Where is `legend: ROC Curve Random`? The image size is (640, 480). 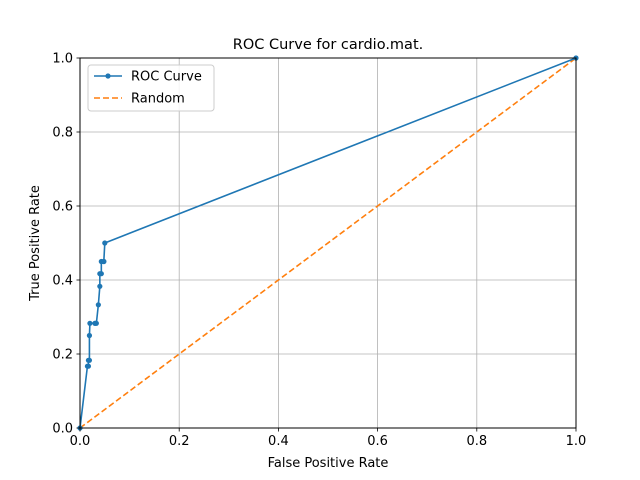 legend: ROC Curve Random is located at coordinates (151, 88).